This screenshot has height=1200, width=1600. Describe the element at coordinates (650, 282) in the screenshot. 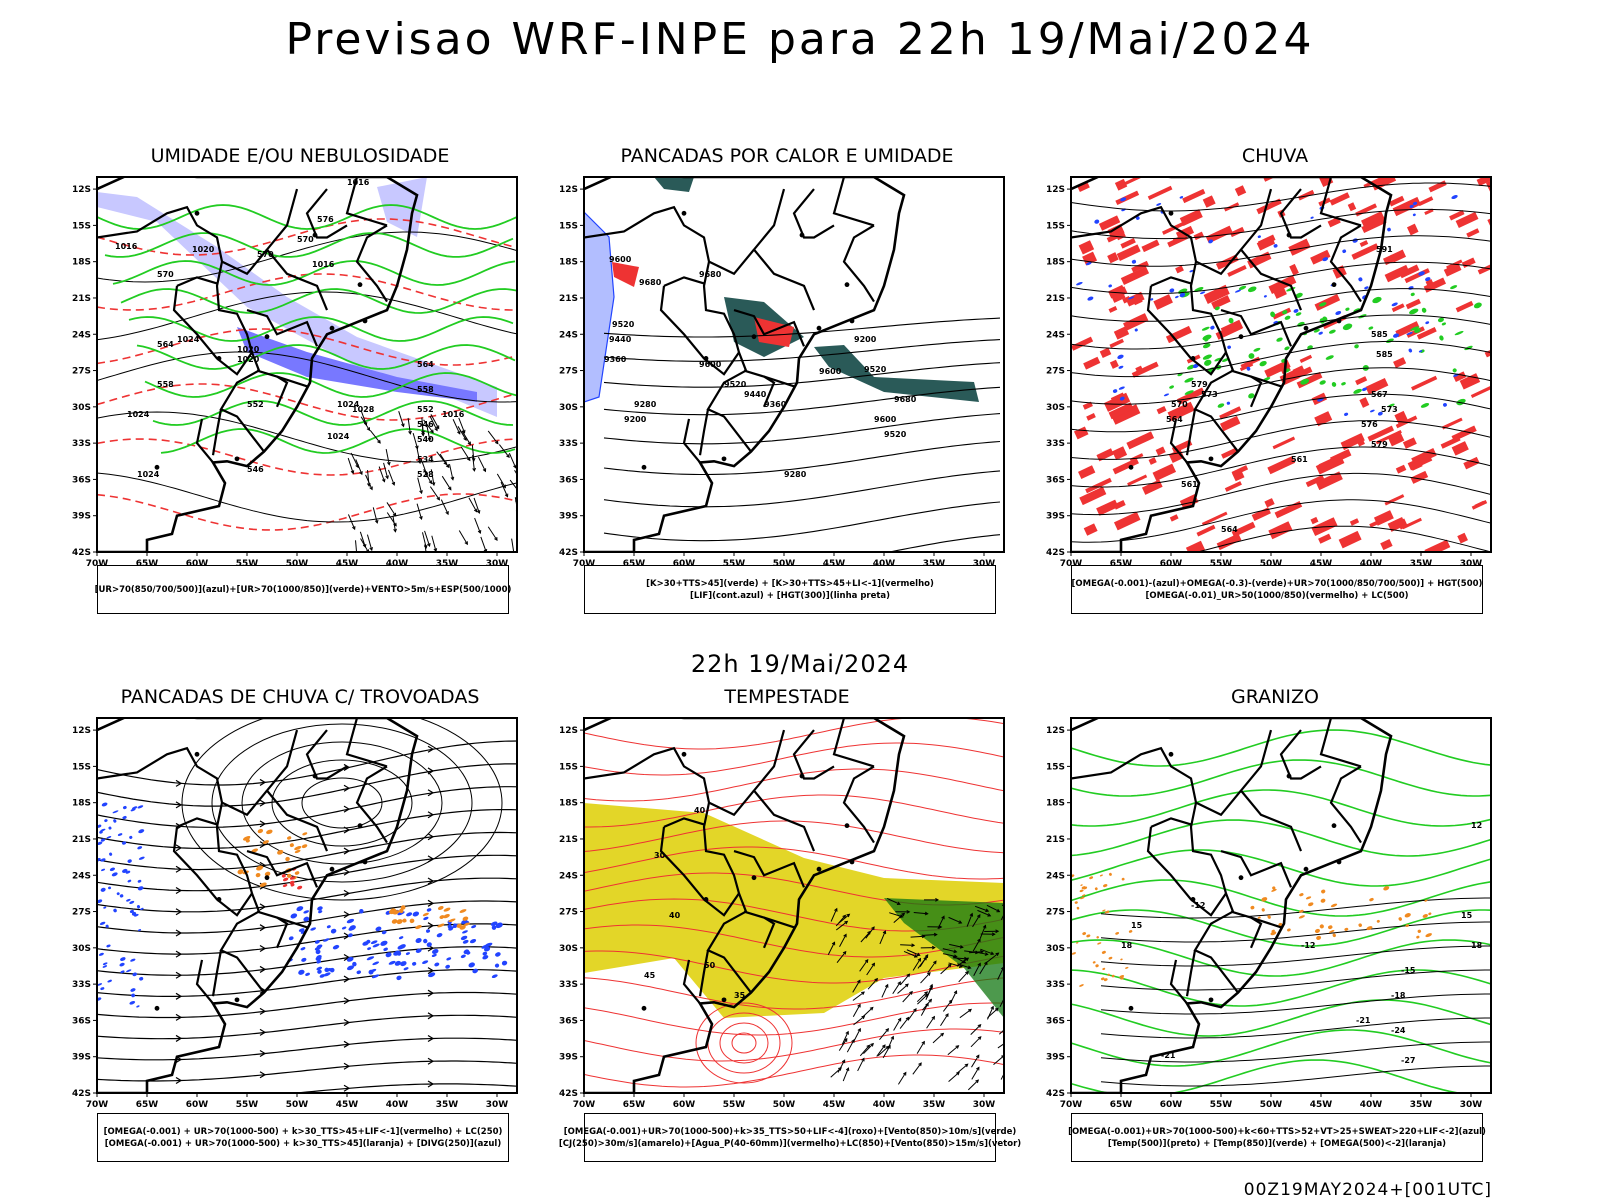

I see `contour-label: 9680` at that location.